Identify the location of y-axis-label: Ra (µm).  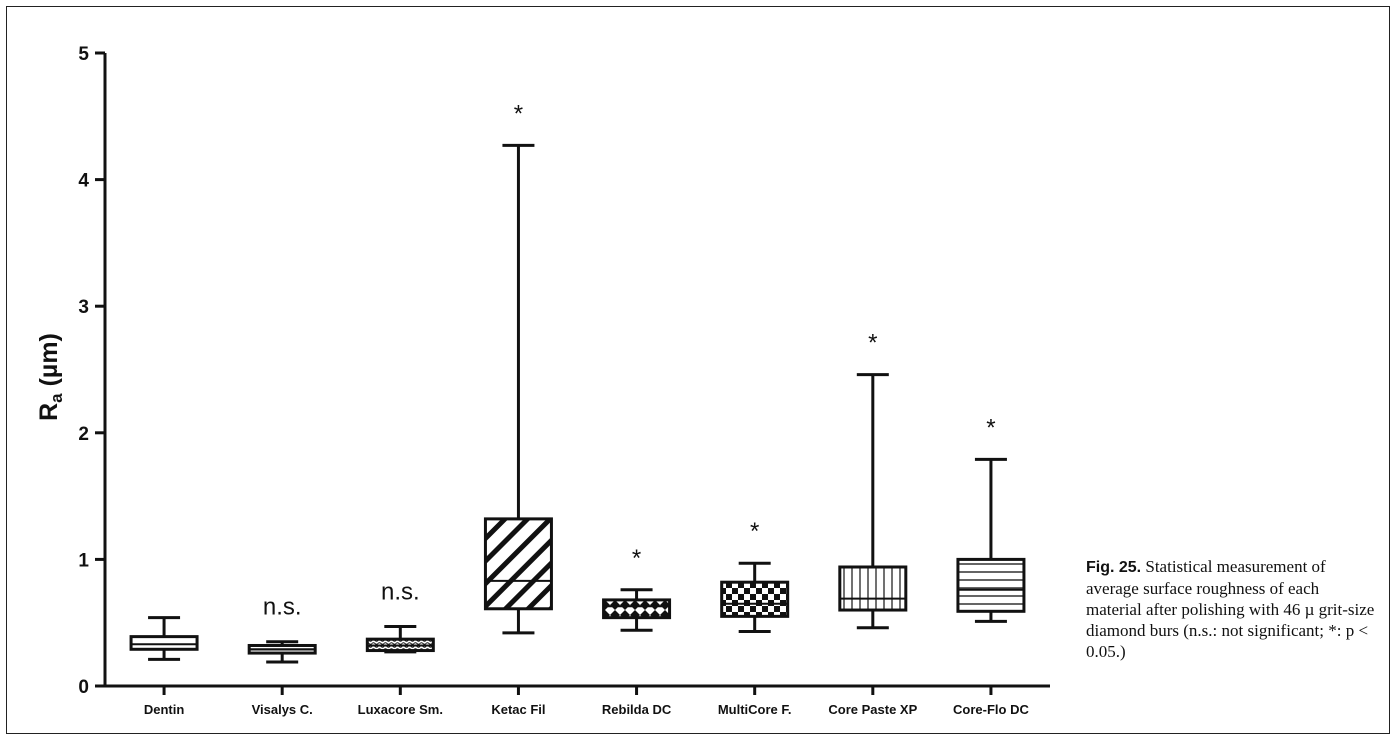
(50, 377).